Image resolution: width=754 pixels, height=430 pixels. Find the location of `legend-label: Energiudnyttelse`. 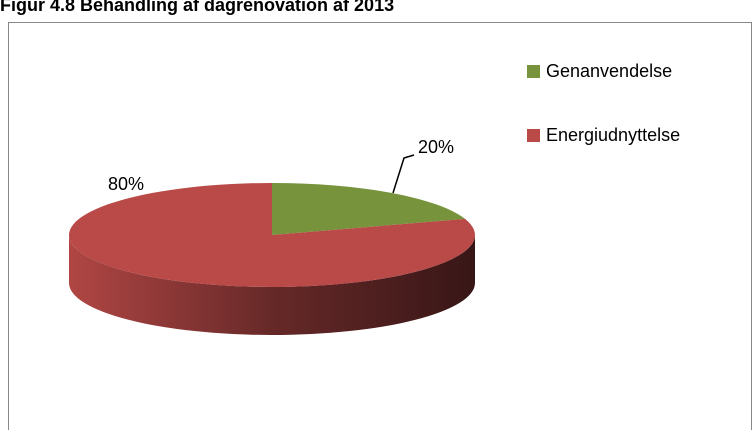

legend-label: Energiudnyttelse is located at coordinates (613, 135).